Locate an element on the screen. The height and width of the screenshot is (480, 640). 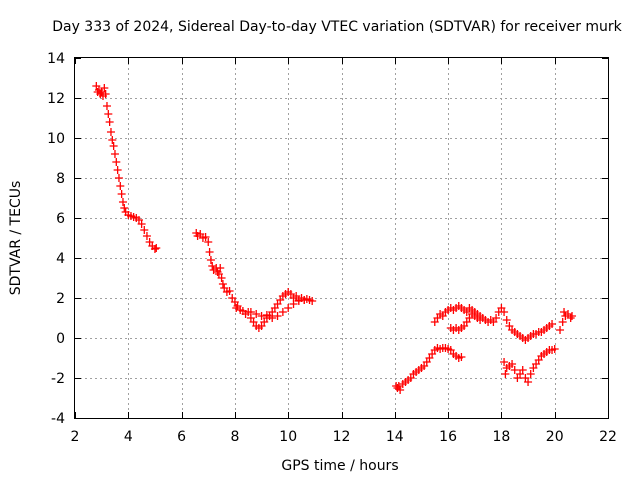
x-tick-label: 16 is located at coordinates (448, 437).